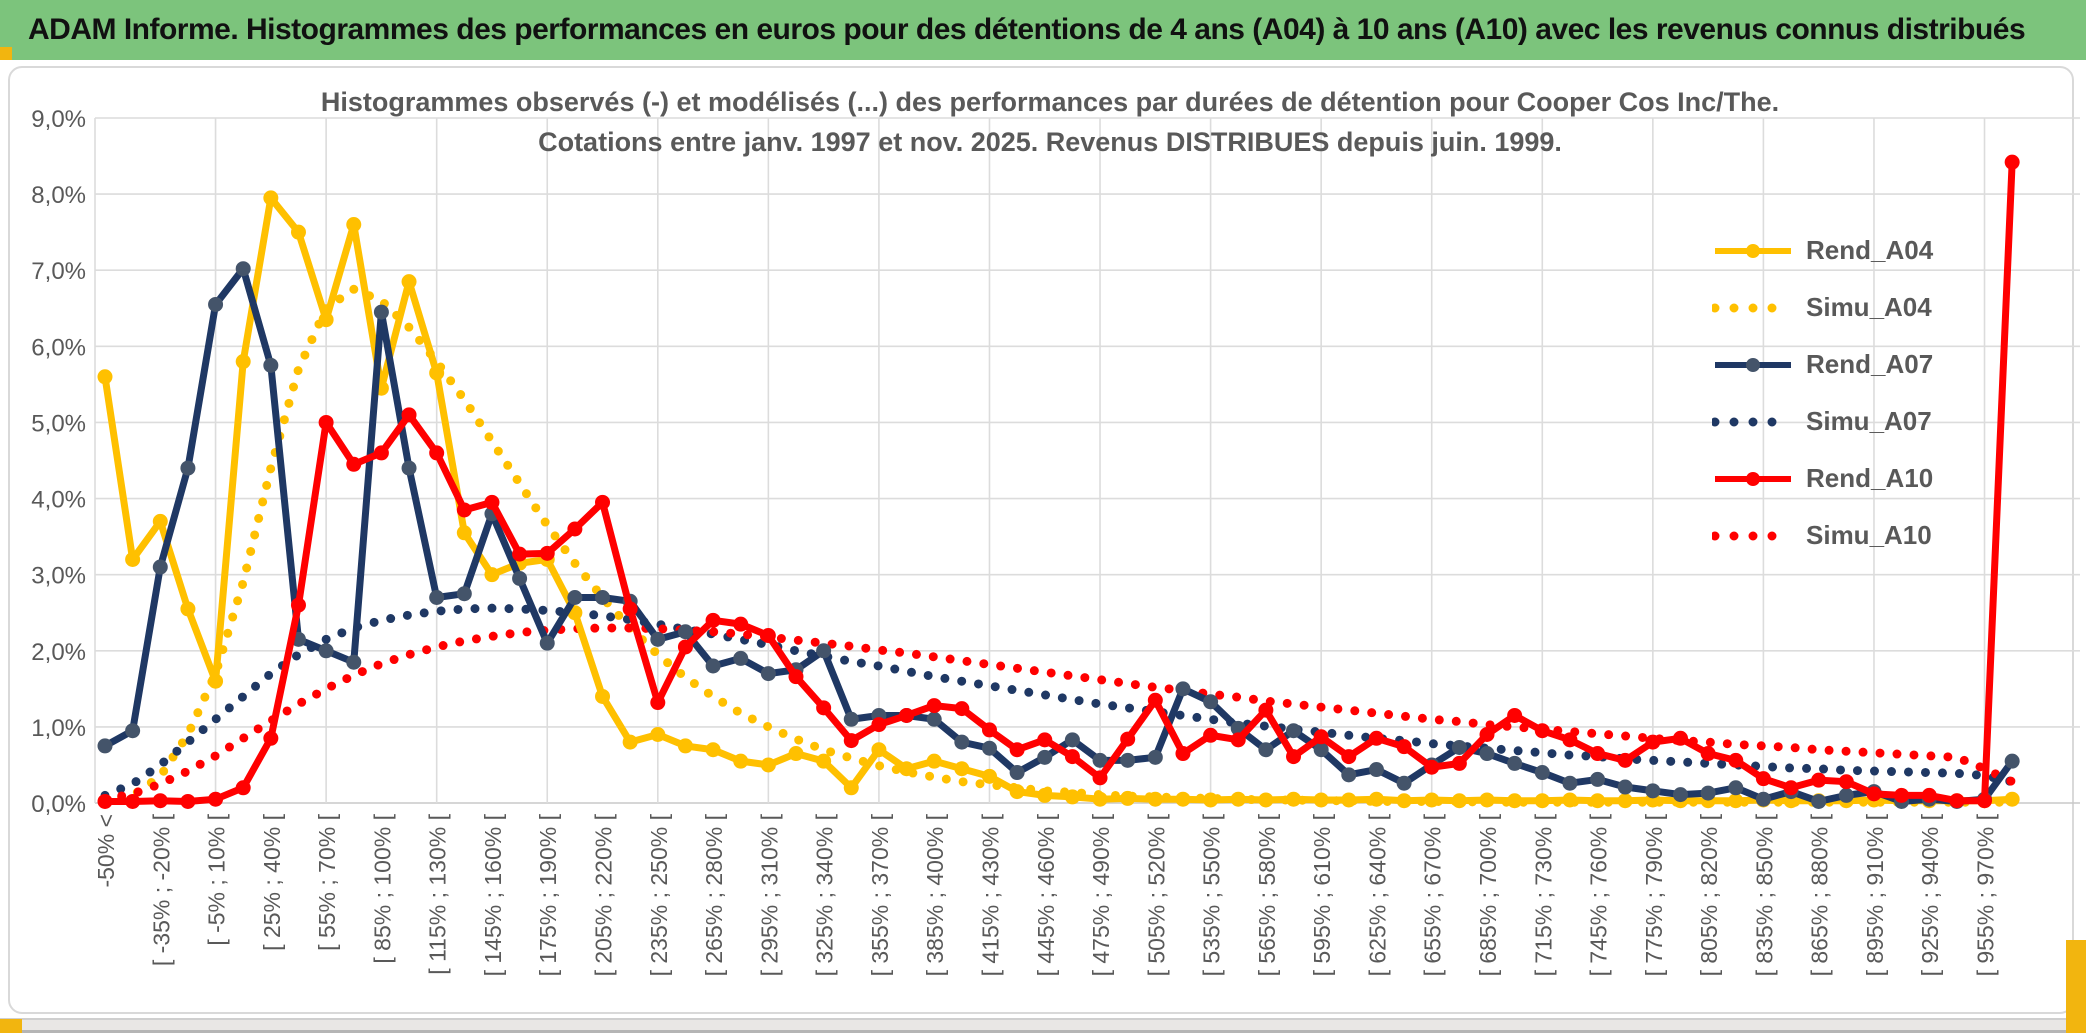  I want to click on svg-text: 4,0%, so click(58, 500).